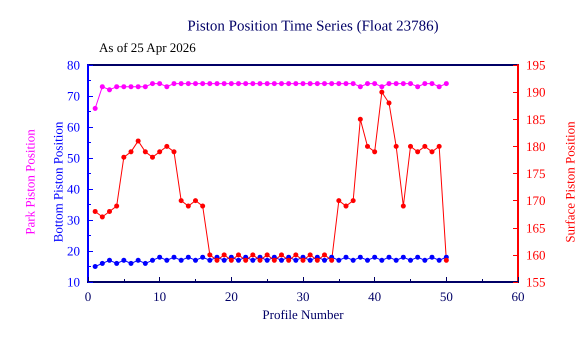 This screenshot has height=338, width=588. I want to click on y2-tick-label: 185, so click(536, 119).